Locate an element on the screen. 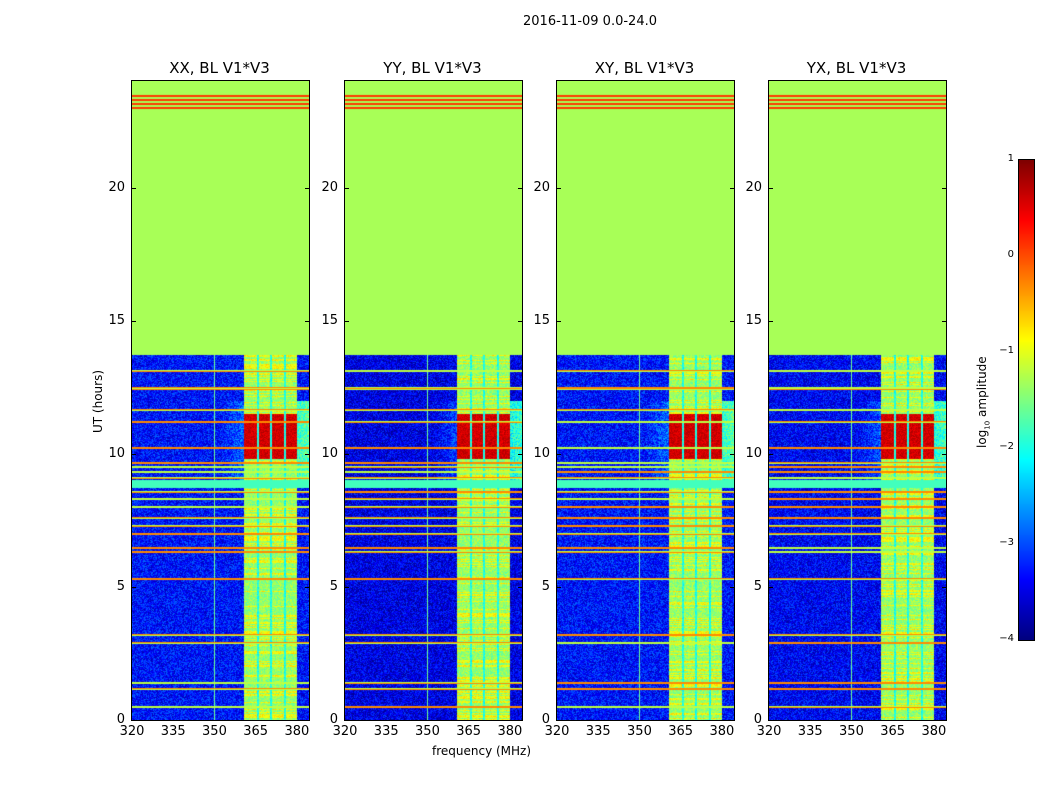 This screenshot has width=1050, height=800. colorbar-tick-label: −4 is located at coordinates (1006, 638).